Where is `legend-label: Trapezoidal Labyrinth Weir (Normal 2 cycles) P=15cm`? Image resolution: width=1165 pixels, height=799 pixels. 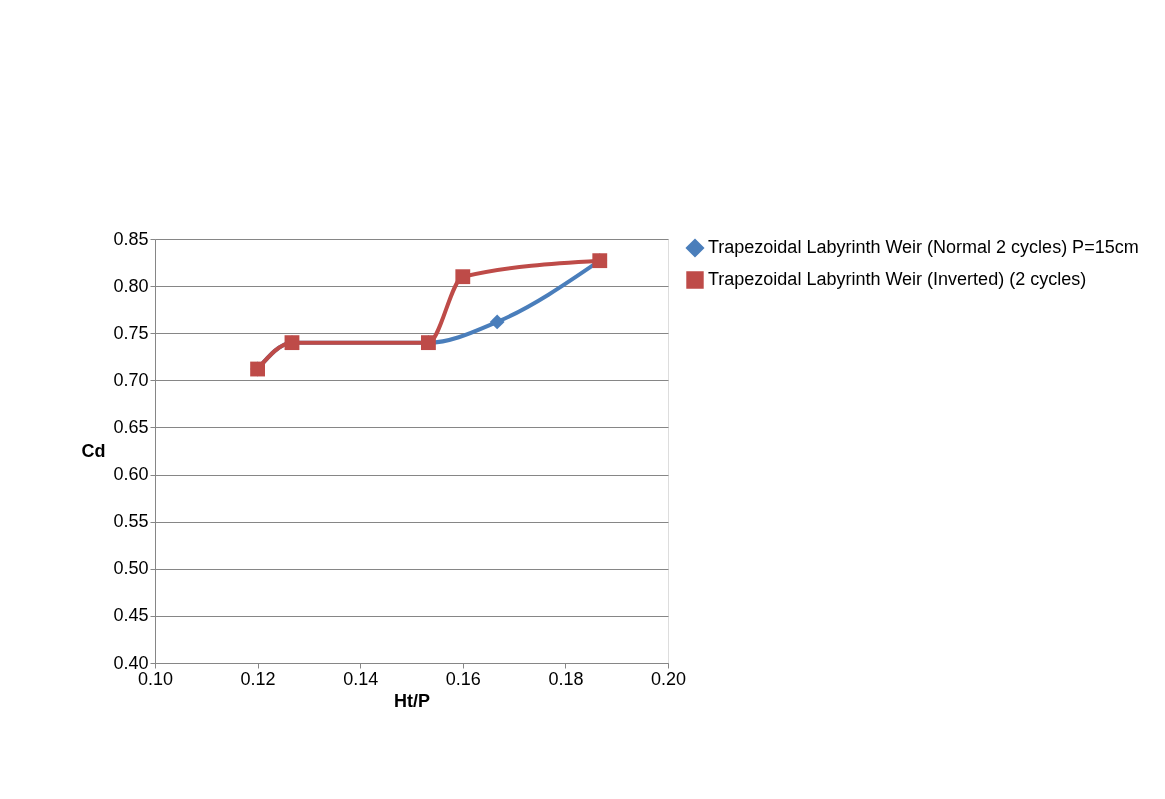
legend-label: Trapezoidal Labyrinth Weir (Normal 2 cycles) P=15cm is located at coordinates (923, 247).